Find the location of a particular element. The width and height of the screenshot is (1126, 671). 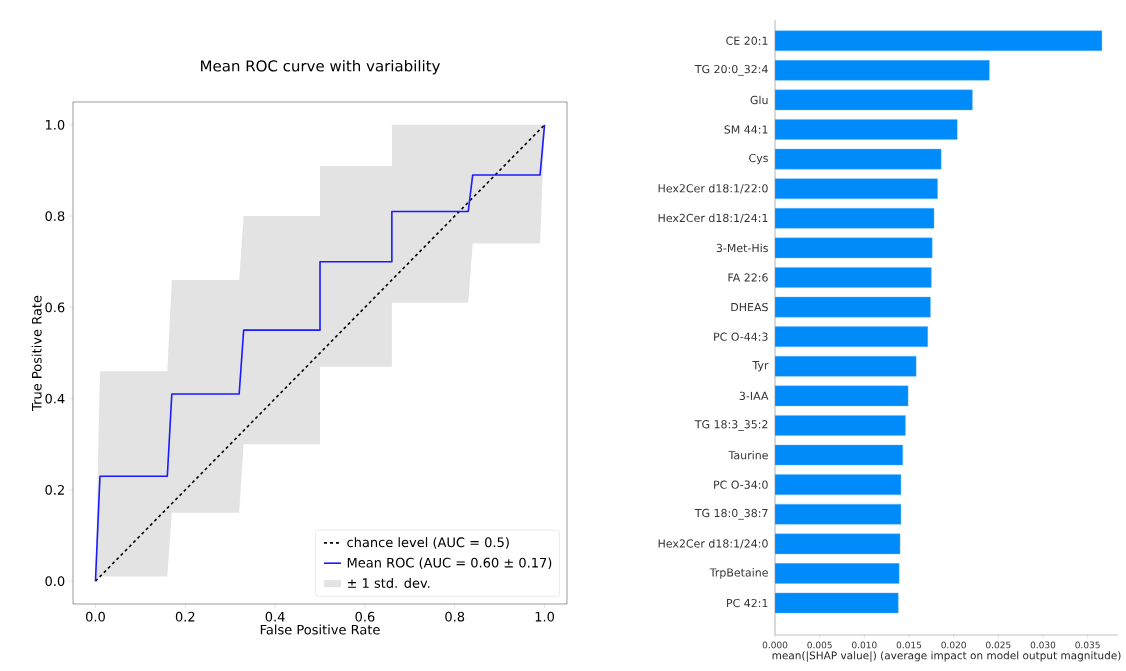

y-tick-label: Taurine is located at coordinates (748, 455).